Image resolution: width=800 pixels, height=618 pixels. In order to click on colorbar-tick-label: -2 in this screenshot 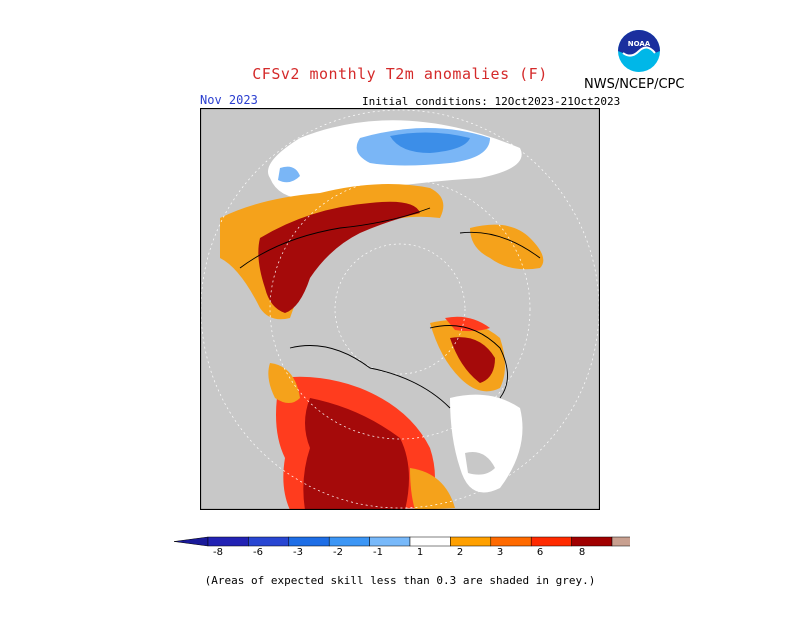, I will do `click(338, 552)`.